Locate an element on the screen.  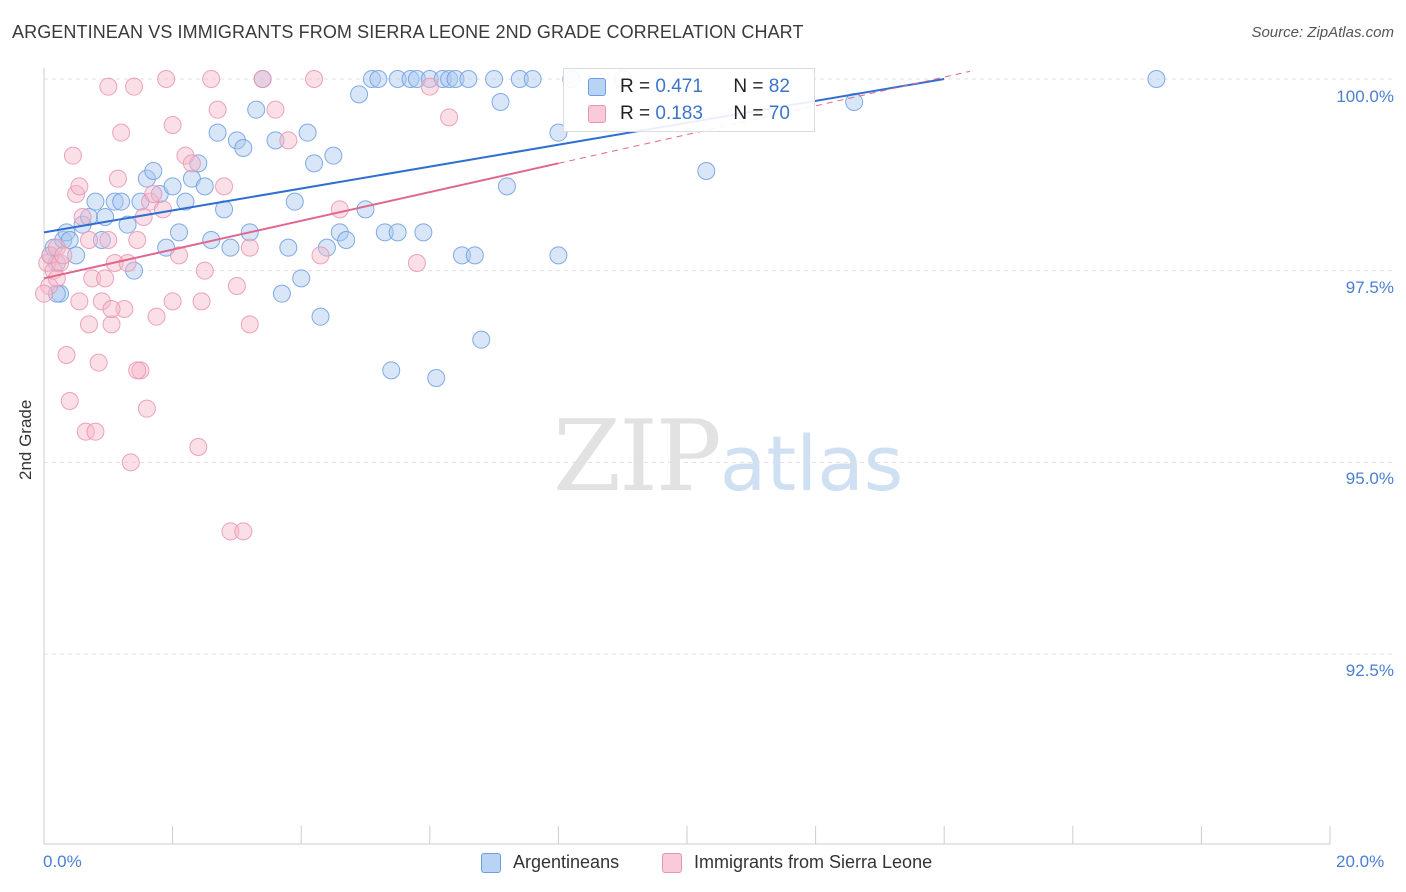
legend-row-argentineans: R = 0.471 N = 82 is located at coordinates (689, 87).